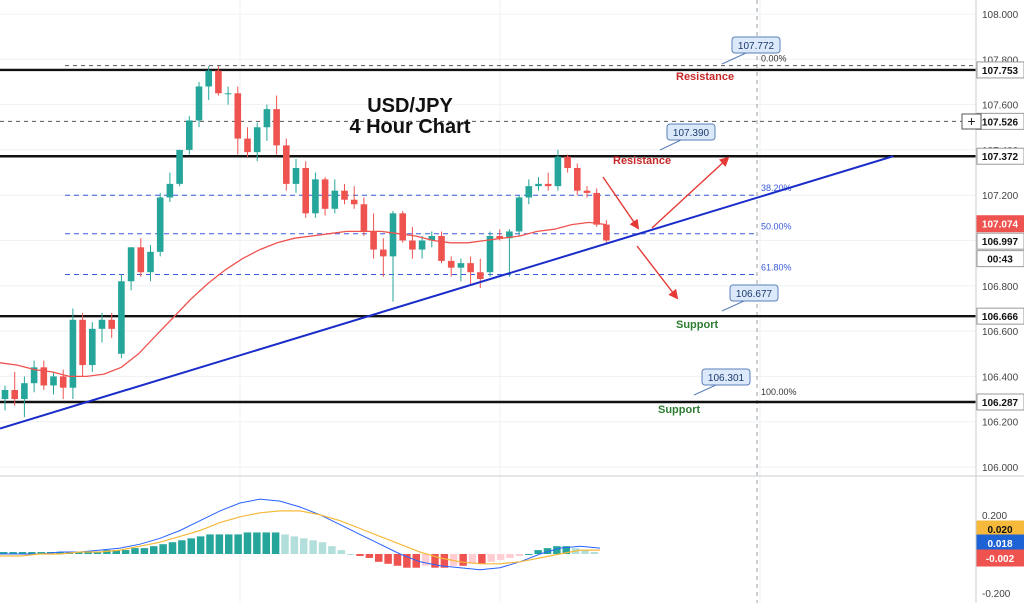 The image size is (1024, 608). Describe the element at coordinates (409, 127) in the screenshot. I see `chart-title-timeframe: 4 Hour Chart` at that location.